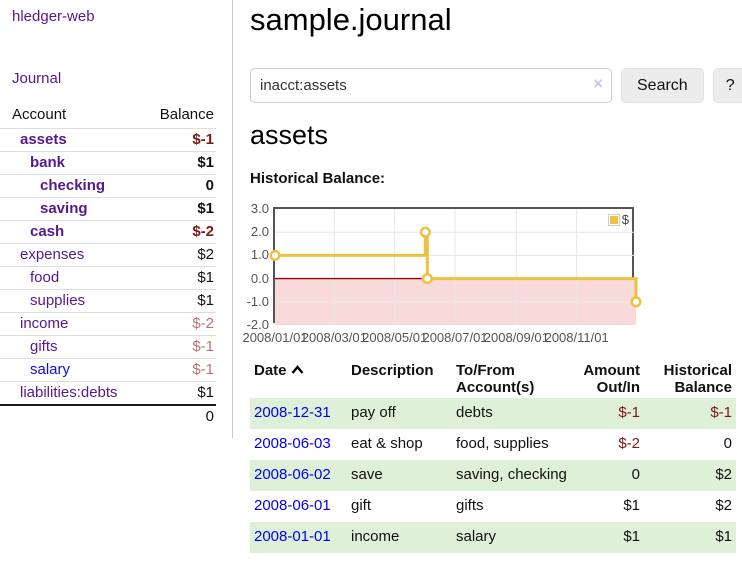 The height and width of the screenshot is (582, 742). What do you see at coordinates (259, 278) in the screenshot?
I see `y-tick-label: 0.0` at bounding box center [259, 278].